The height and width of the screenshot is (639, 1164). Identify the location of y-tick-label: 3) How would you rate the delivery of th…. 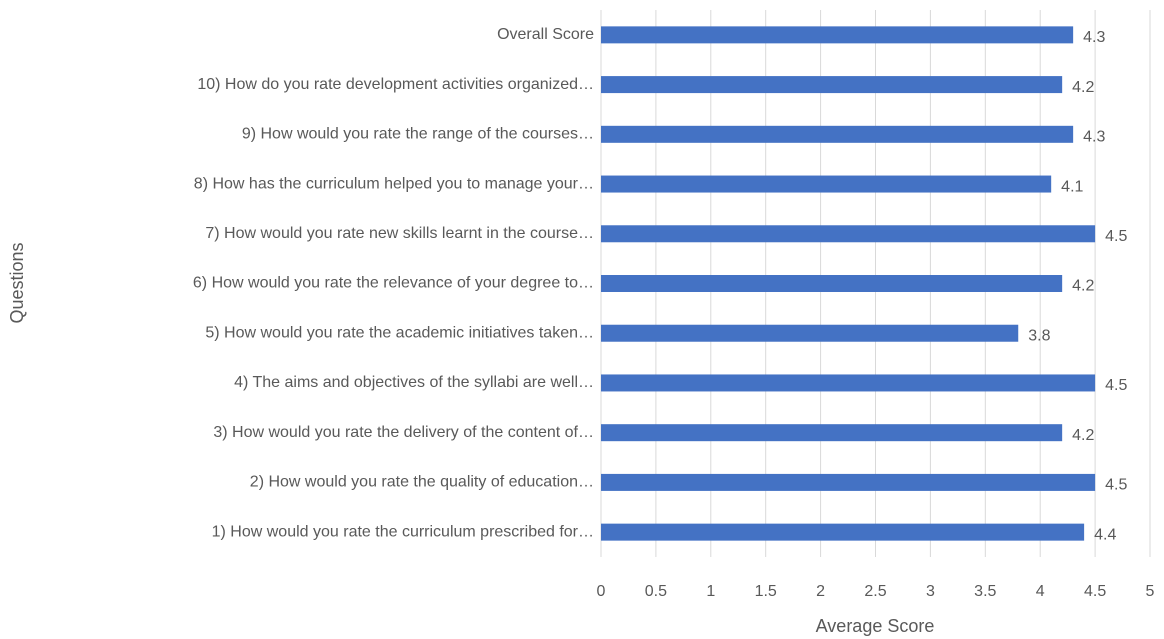
(403, 432).